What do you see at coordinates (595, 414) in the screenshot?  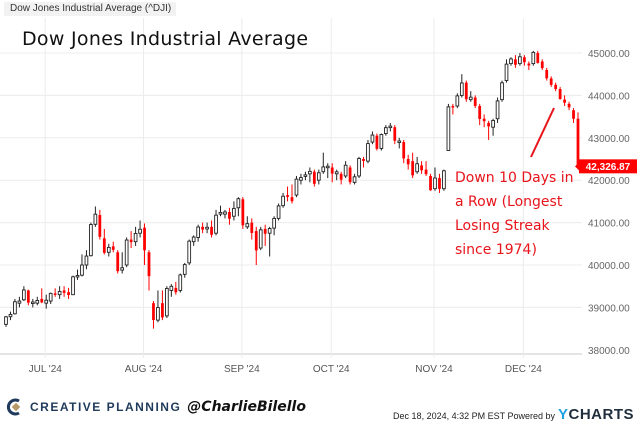 I see `ycharts-logo: YCHARTS` at bounding box center [595, 414].